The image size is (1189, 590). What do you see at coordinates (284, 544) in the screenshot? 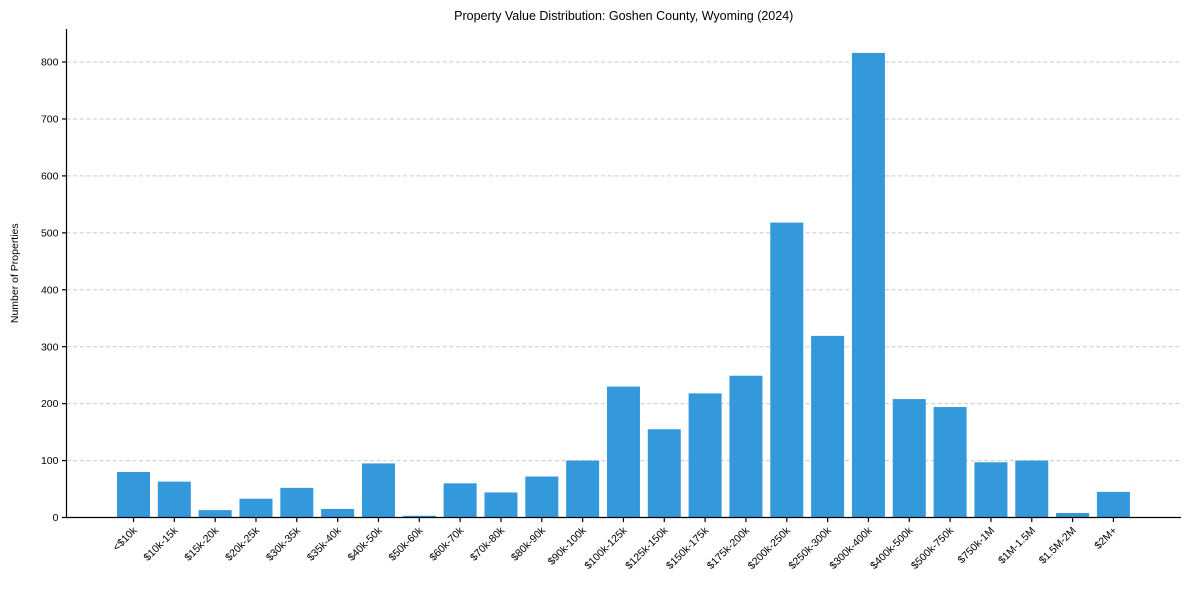
I see `x-tick-label: $30k-35k` at bounding box center [284, 544].